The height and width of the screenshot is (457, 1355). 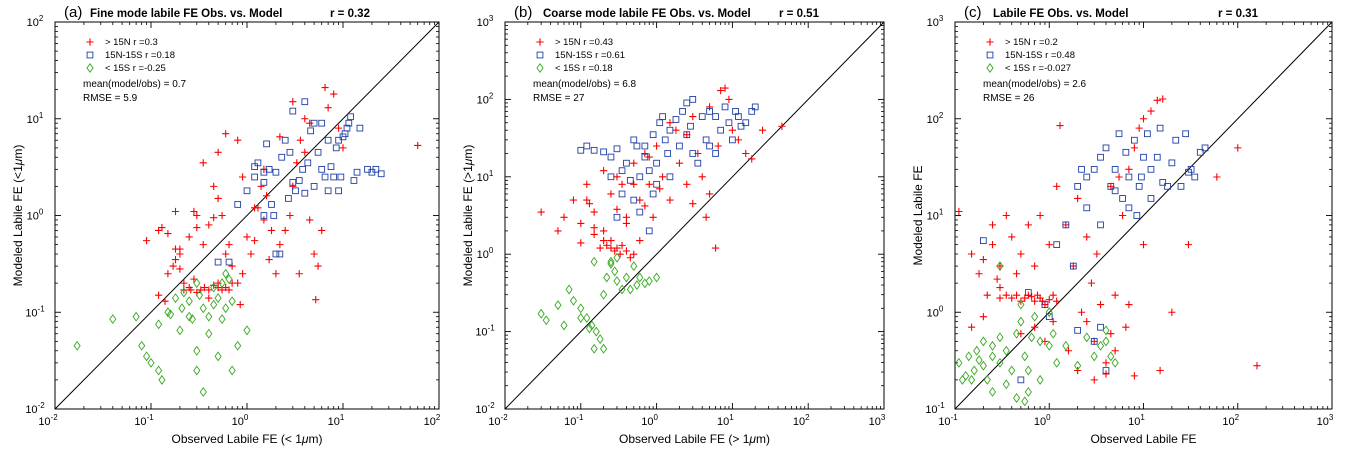 I want to click on x-tick-label: 10¹, so click(x=725, y=420).